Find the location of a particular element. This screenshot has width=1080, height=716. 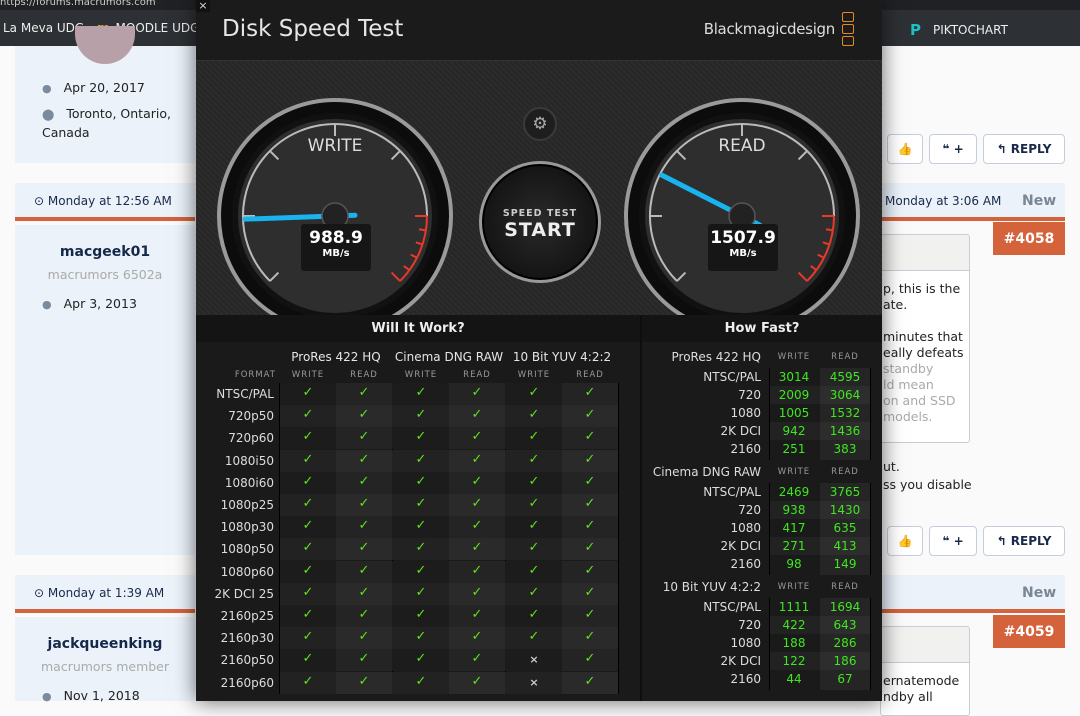

post-time: ⊙ Monday at 12:56 AM is located at coordinates (103, 201).